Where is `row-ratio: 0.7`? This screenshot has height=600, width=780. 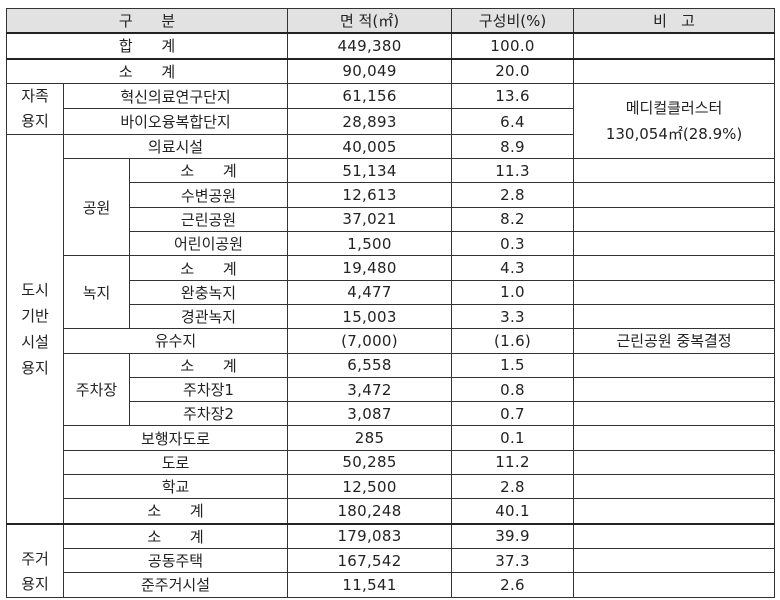 row-ratio: 0.7 is located at coordinates (513, 414).